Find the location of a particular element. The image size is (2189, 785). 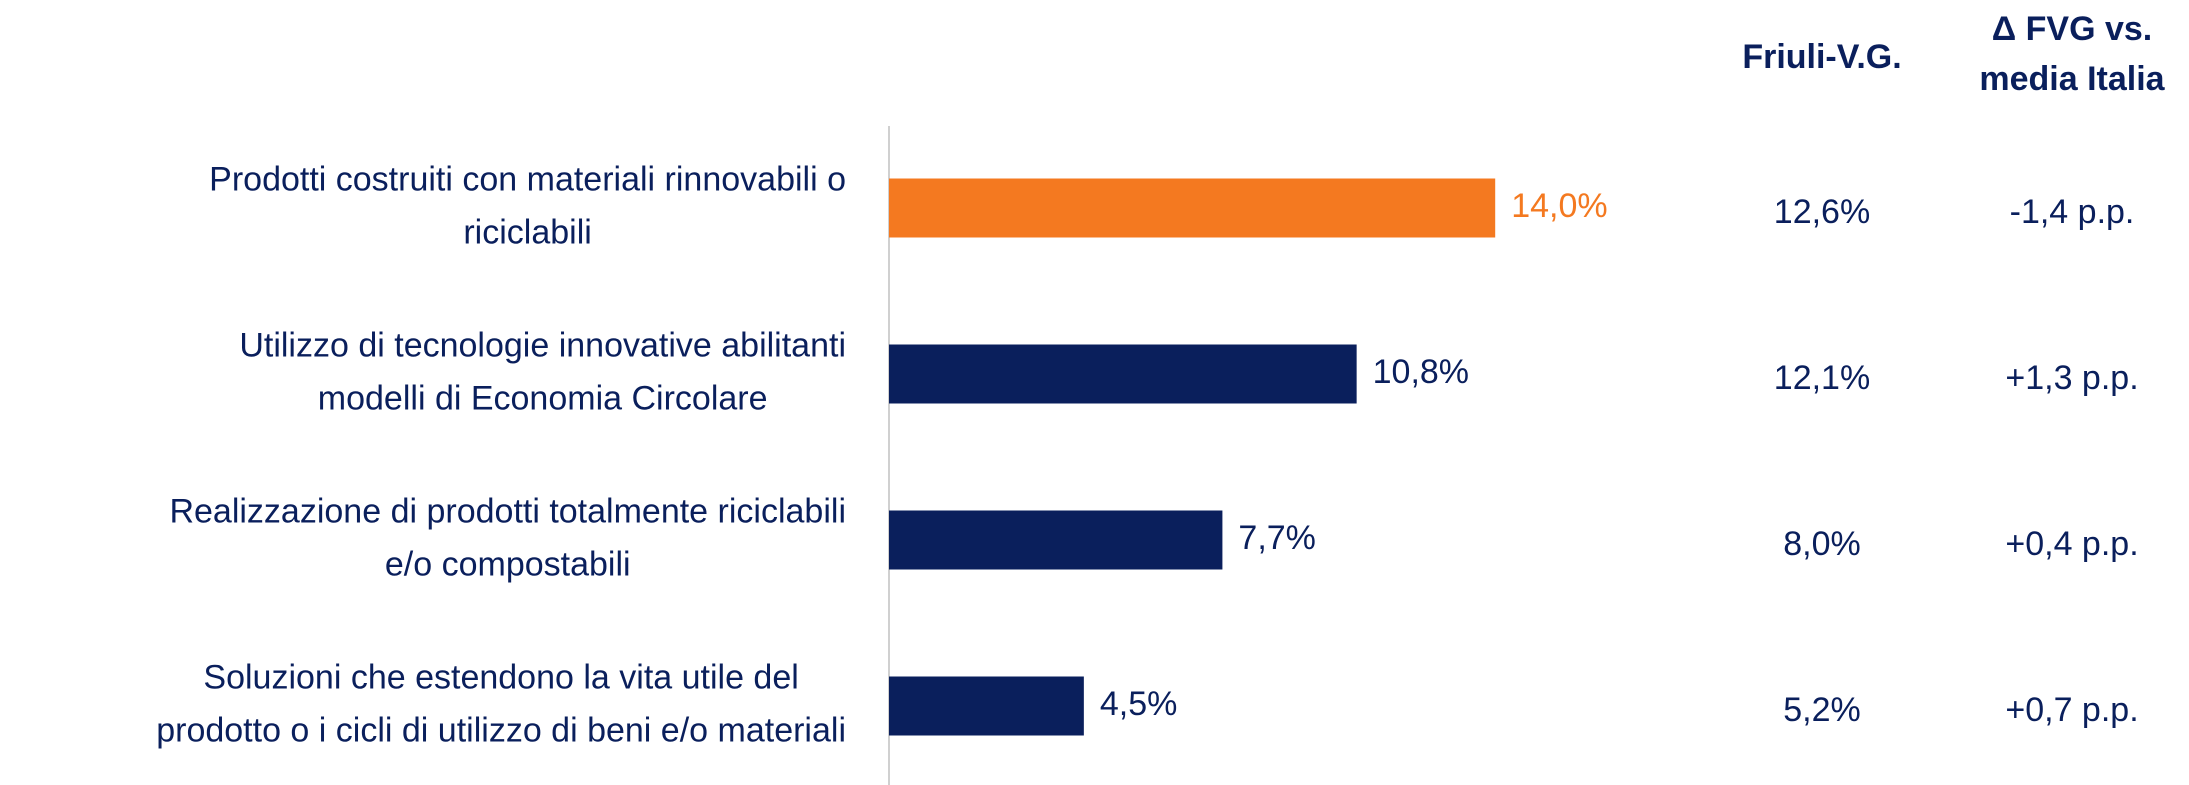

column-value: -1,4 p.p. is located at coordinates (2072, 212).